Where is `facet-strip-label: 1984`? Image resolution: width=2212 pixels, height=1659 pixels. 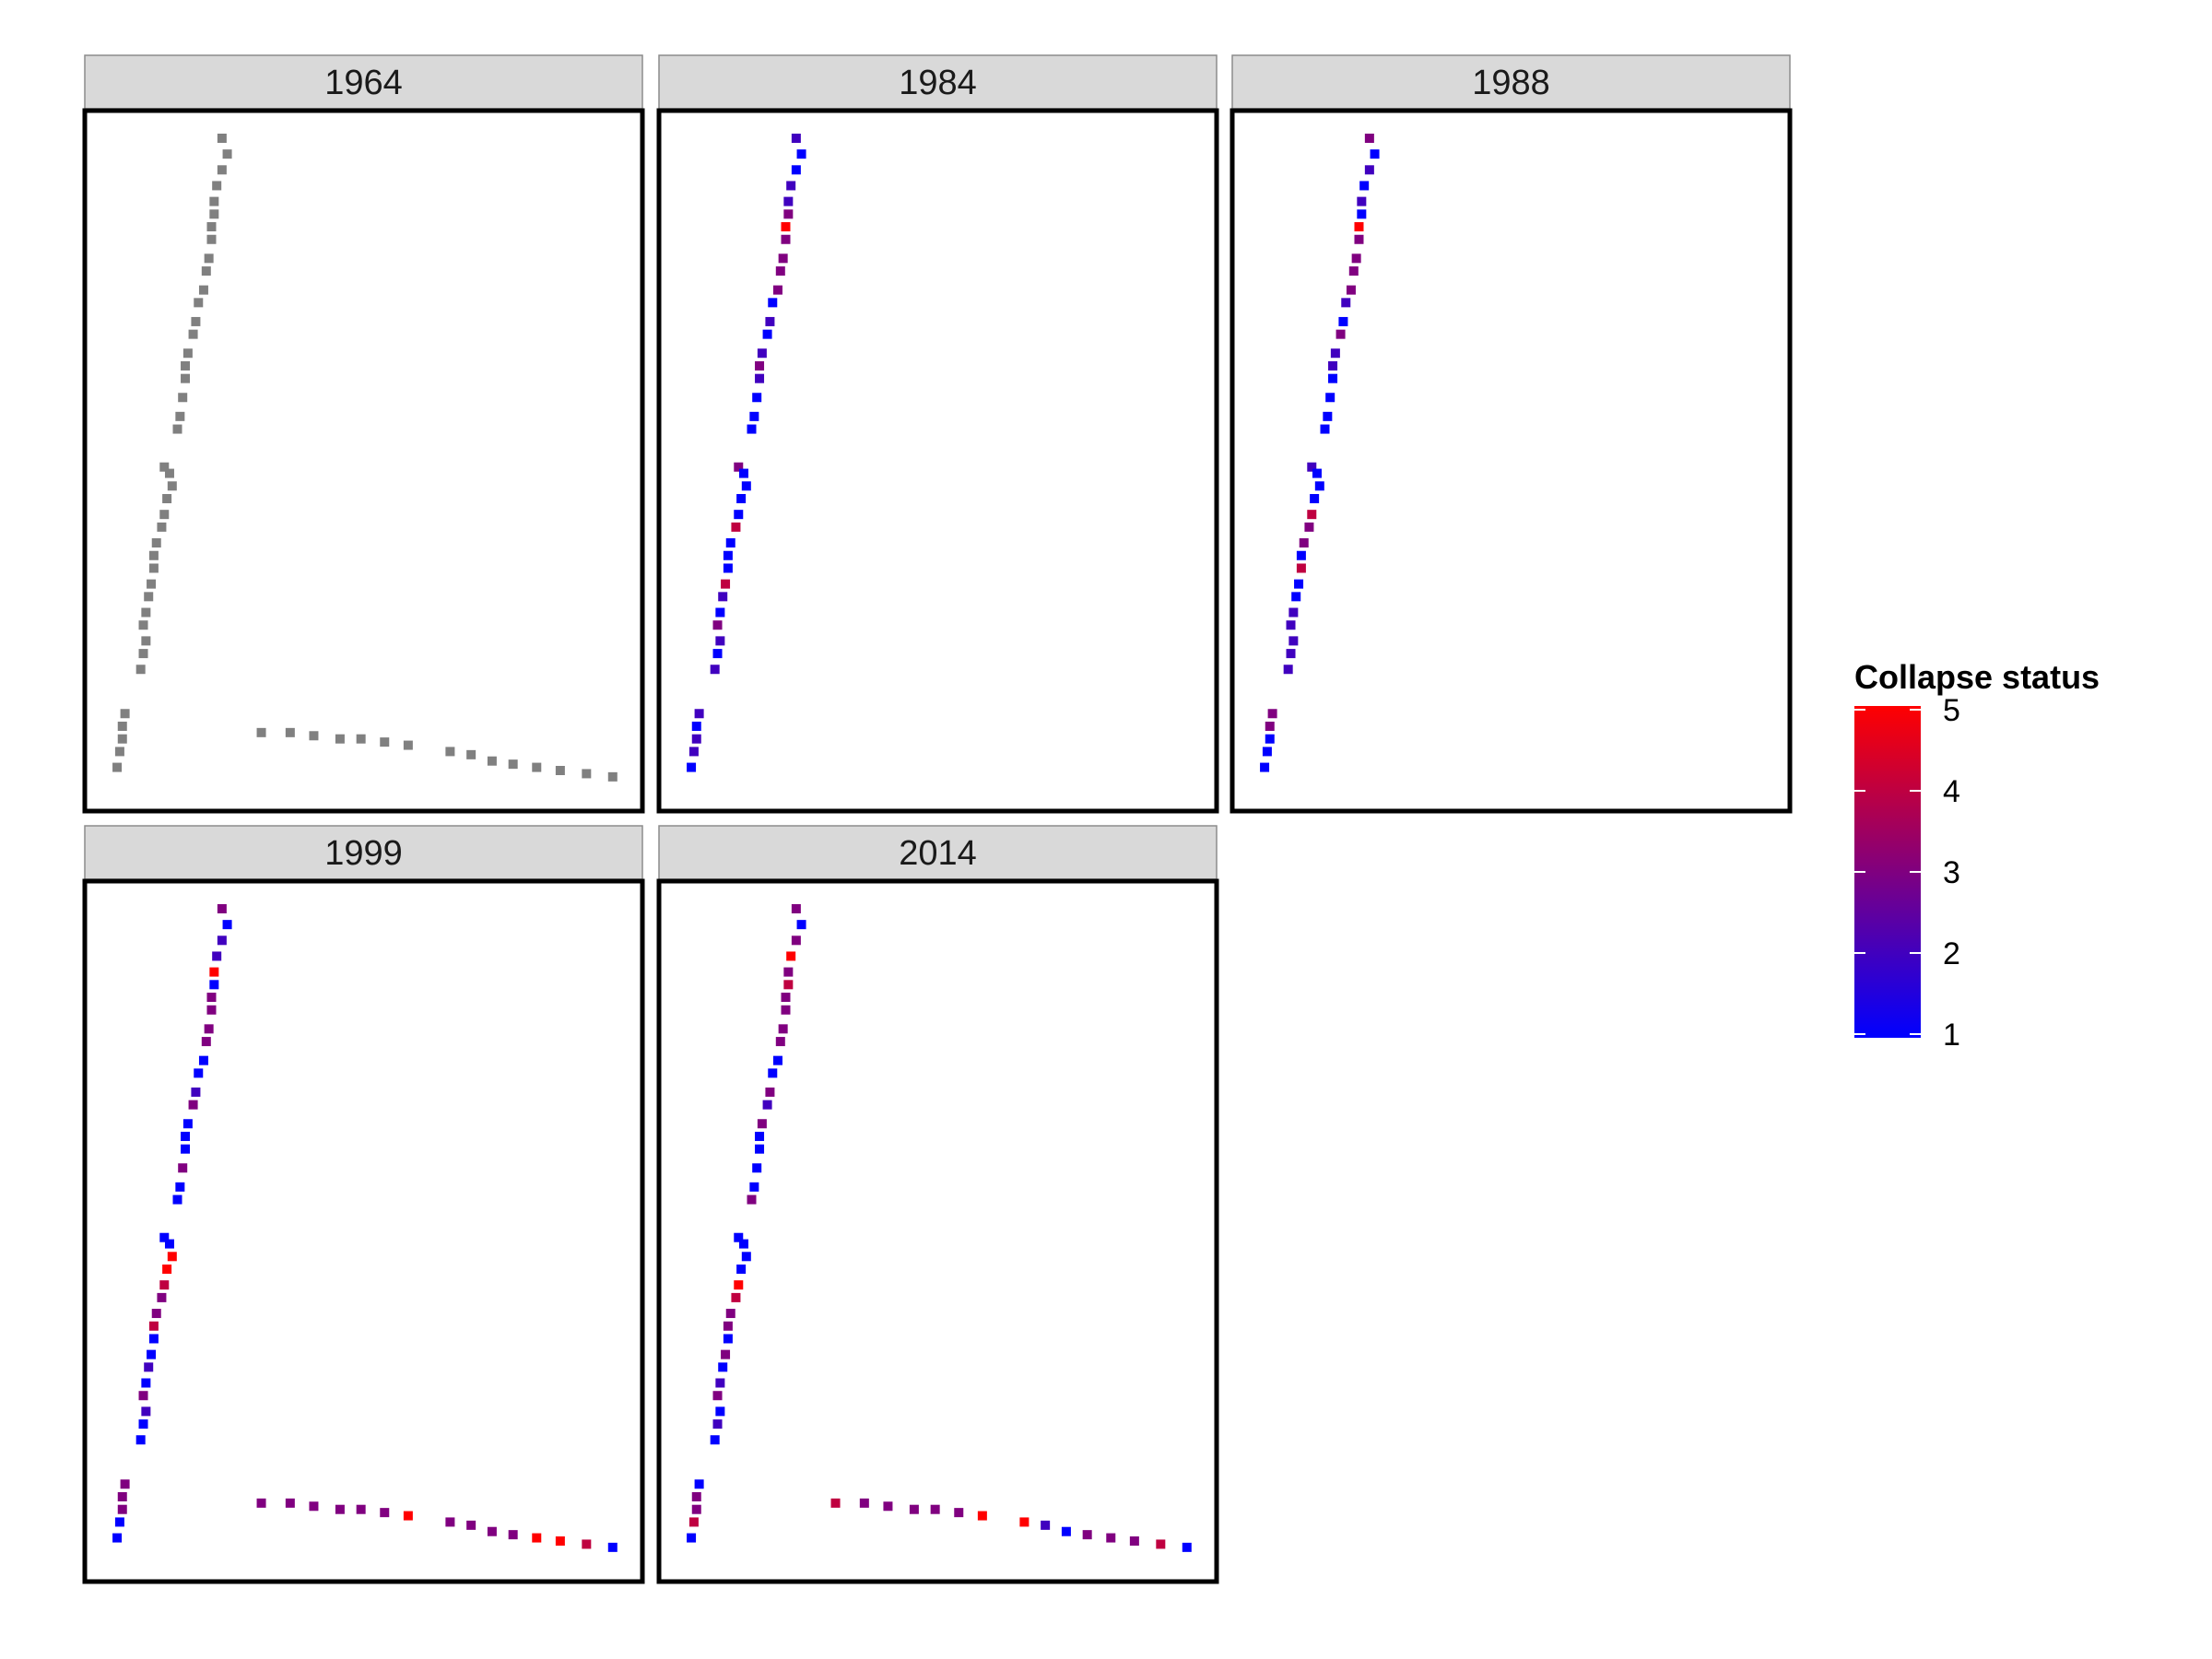 facet-strip-label: 1984 is located at coordinates (938, 83).